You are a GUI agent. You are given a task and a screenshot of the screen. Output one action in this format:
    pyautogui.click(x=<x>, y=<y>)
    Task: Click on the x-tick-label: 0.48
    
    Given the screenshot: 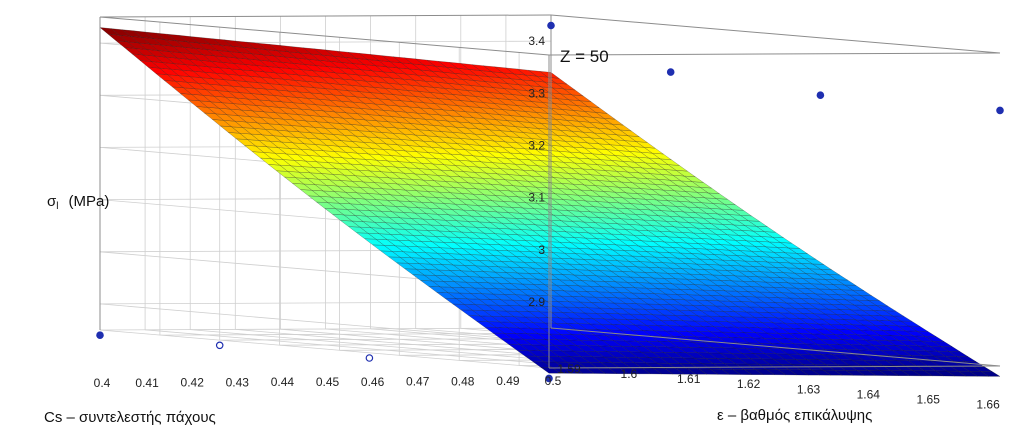 What is the action you would take?
    pyautogui.click(x=463, y=381)
    